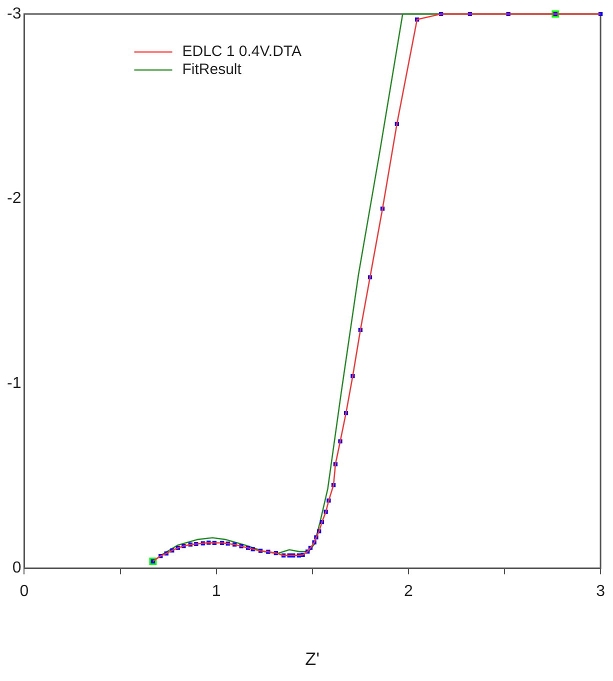  I want to click on x-tick-label: 3, so click(601, 591).